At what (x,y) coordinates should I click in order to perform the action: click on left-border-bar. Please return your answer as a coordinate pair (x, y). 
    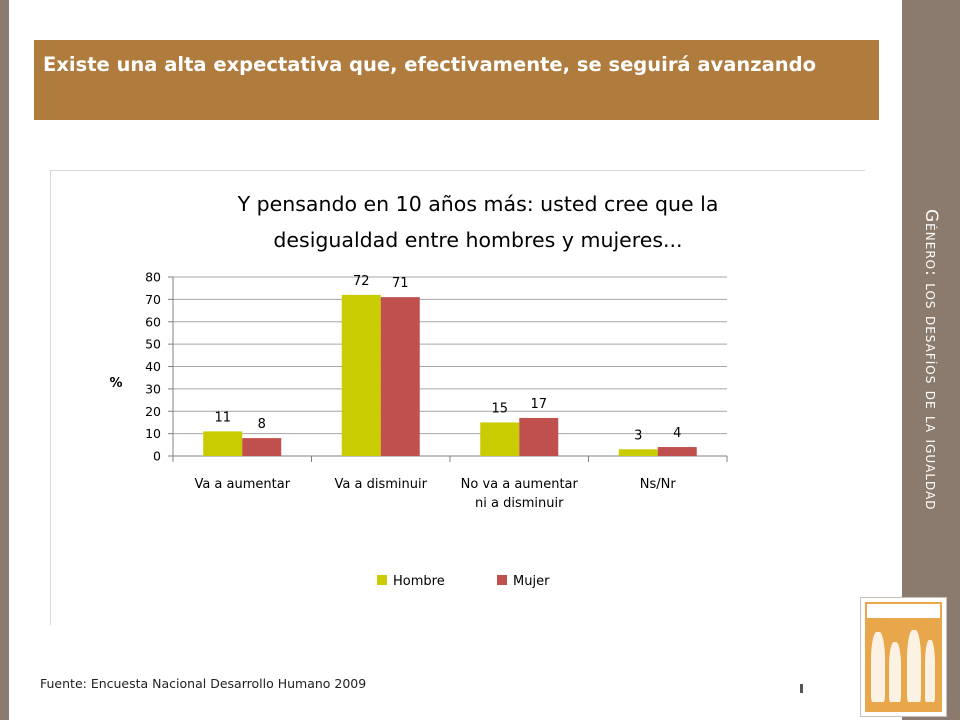
    Looking at the image, I should click on (4, 360).